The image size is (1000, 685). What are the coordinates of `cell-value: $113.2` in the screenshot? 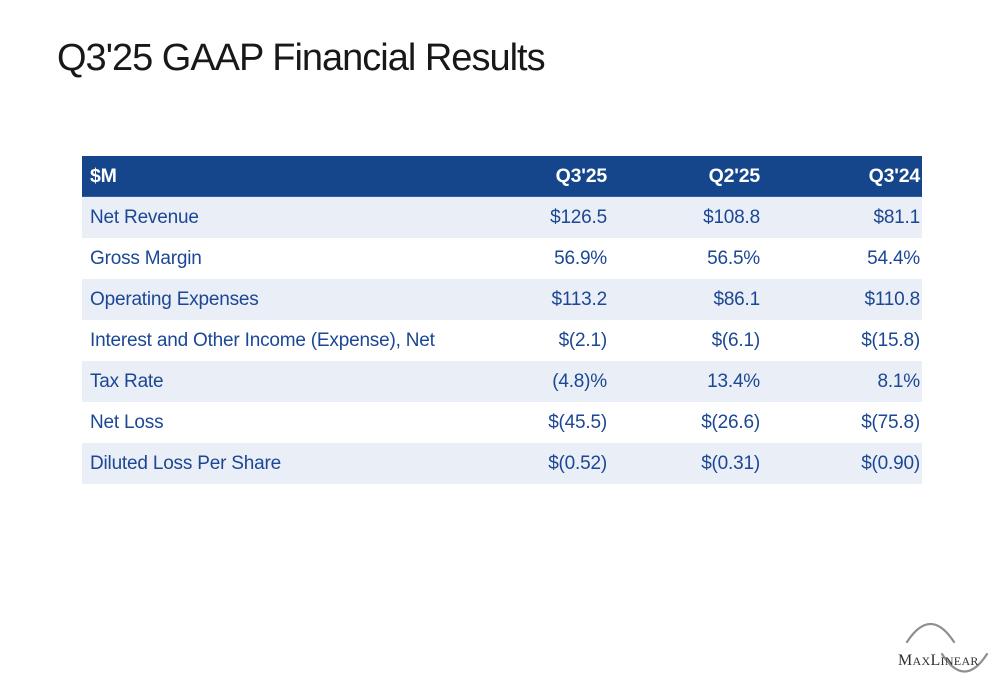 It's located at (579, 299).